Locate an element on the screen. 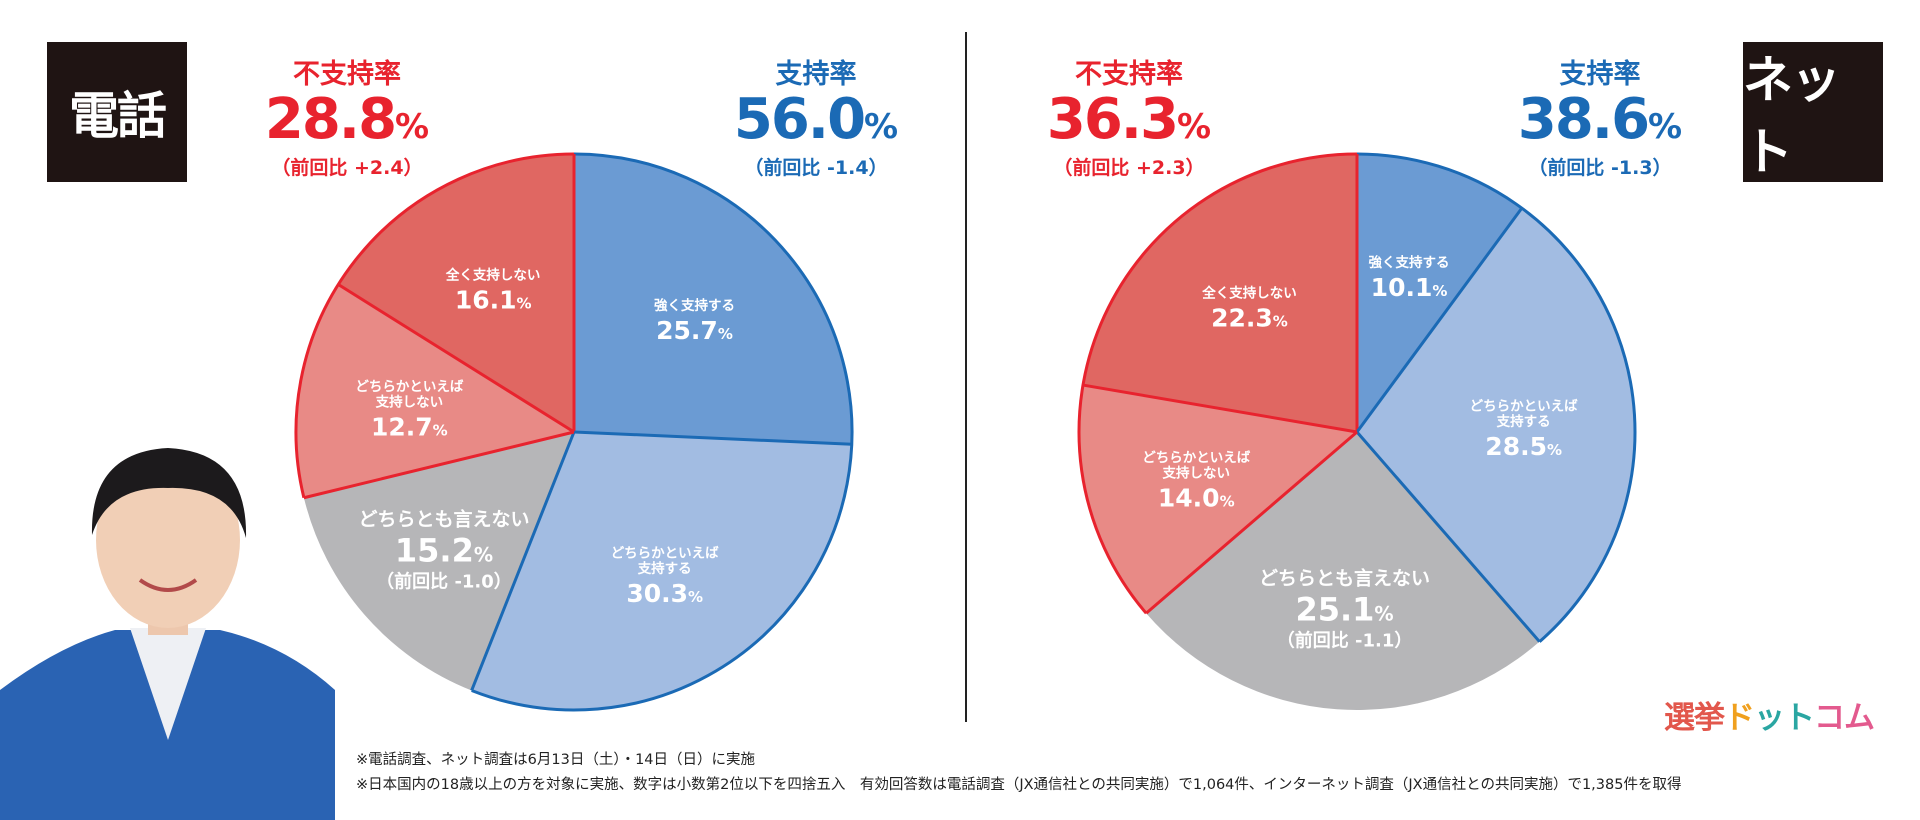 Image resolution: width=1920 pixels, height=820 pixels. slice-value-lean-oppose: 14.0% is located at coordinates (1196, 498).